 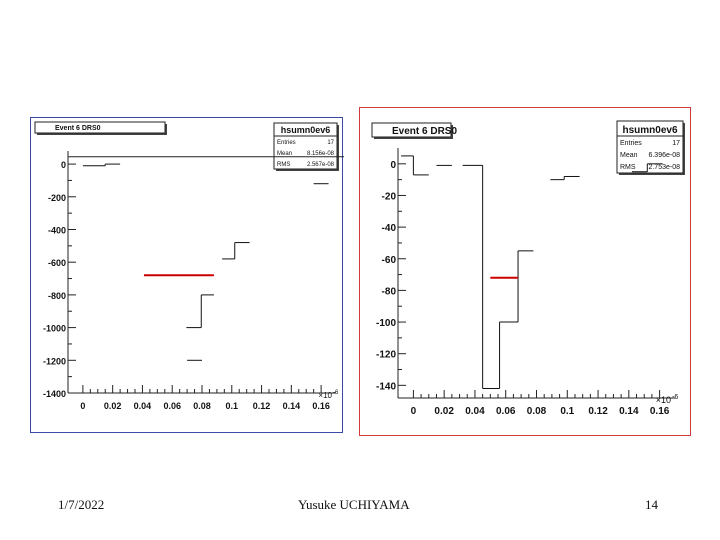 I want to click on y-tick-label: -1200, so click(x=54, y=361).